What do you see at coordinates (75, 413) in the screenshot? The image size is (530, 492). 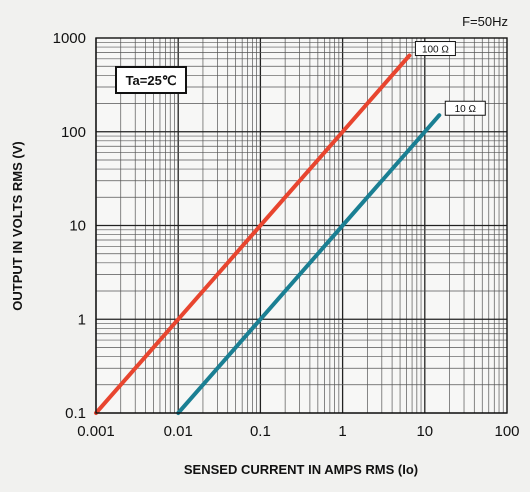 I see `y-tick-label: 0.1` at bounding box center [75, 413].